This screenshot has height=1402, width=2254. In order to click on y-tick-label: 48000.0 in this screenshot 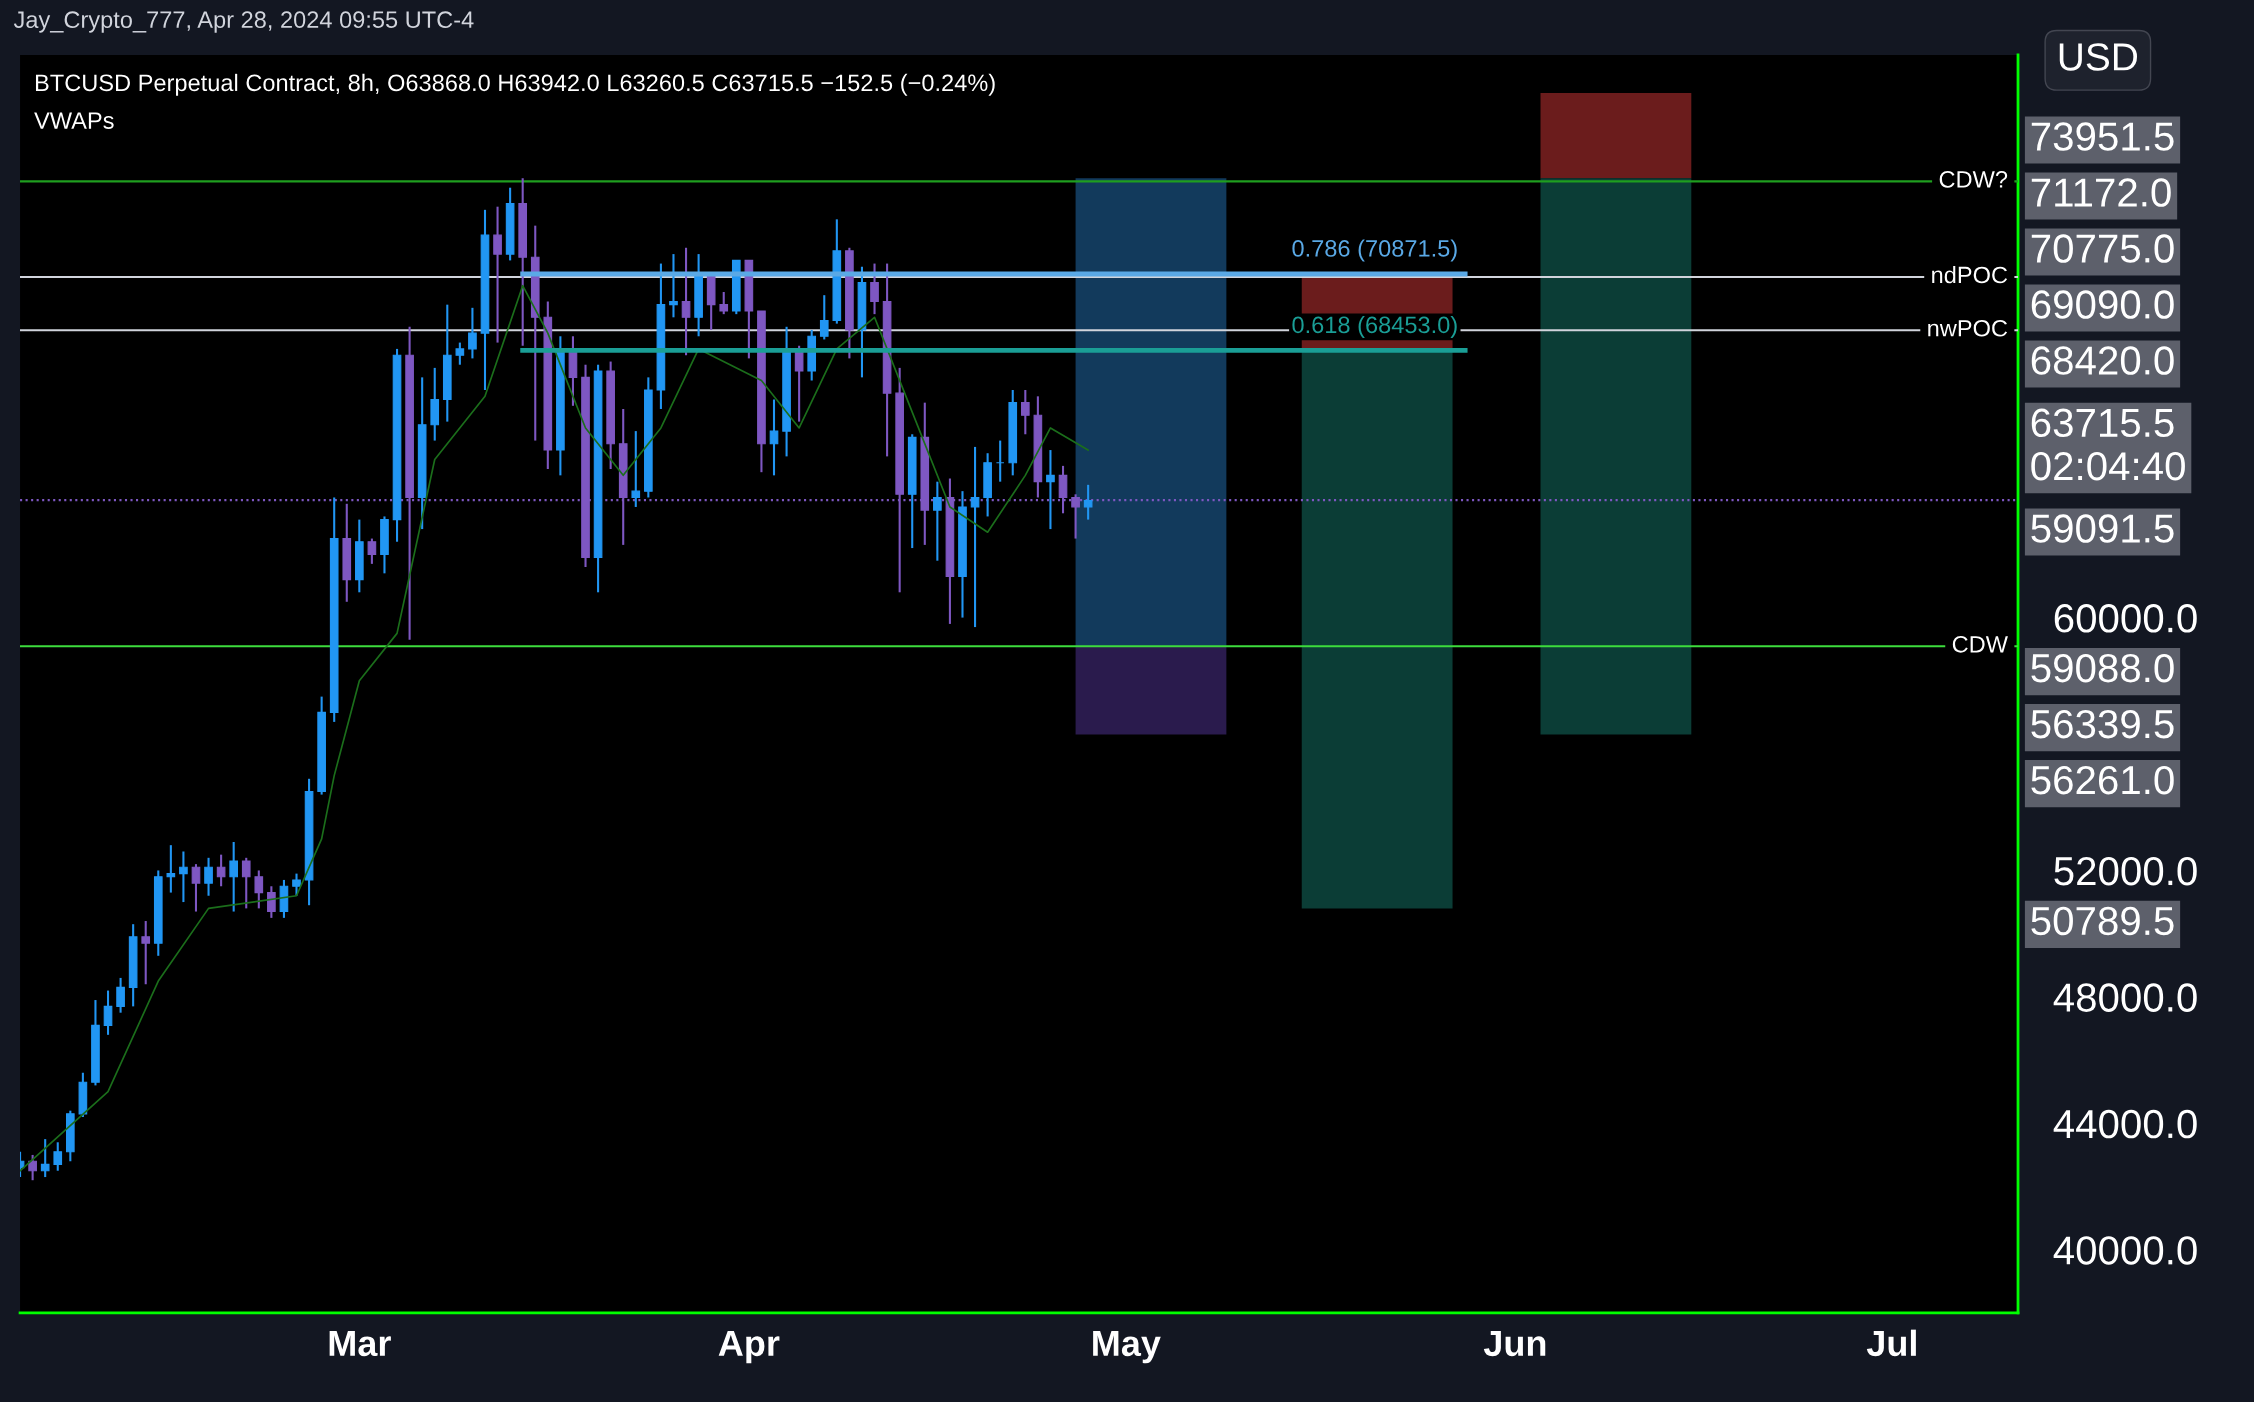, I will do `click(2125, 997)`.